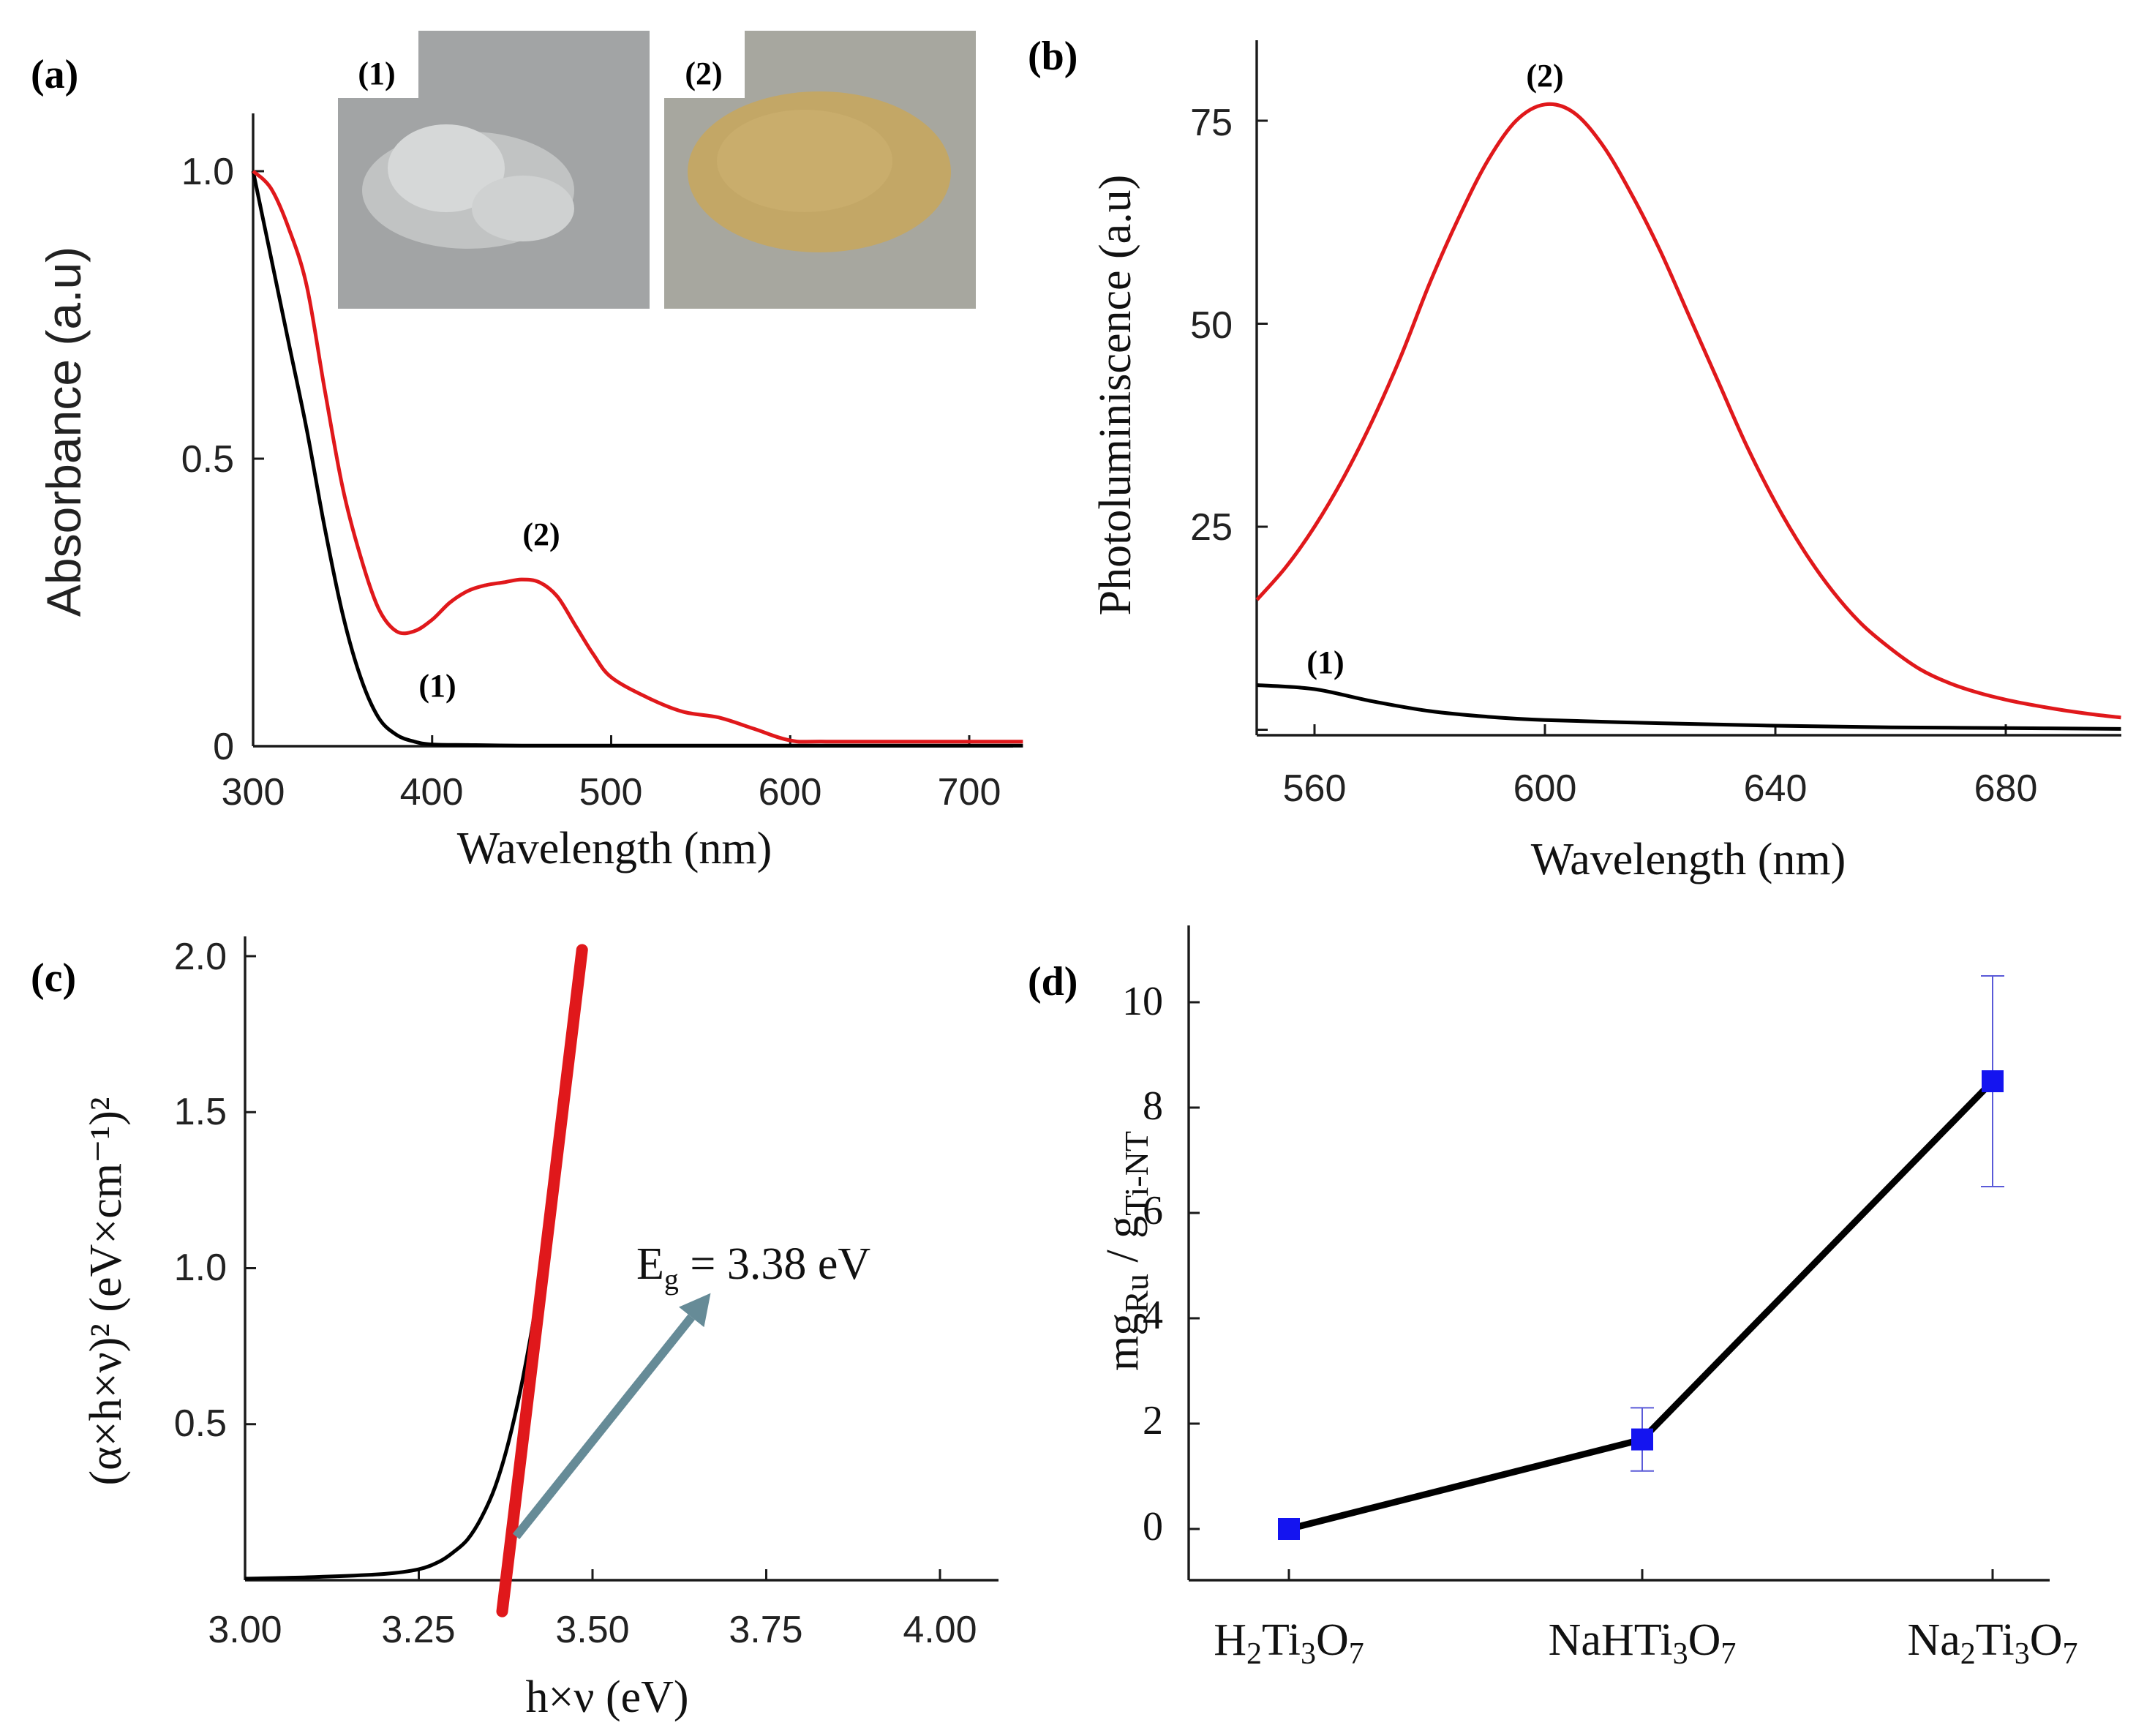 This screenshot has width=2155, height=1736. Describe the element at coordinates (940, 1630) in the screenshot. I see `panel-c-x-tick-label: 4.00` at that location.